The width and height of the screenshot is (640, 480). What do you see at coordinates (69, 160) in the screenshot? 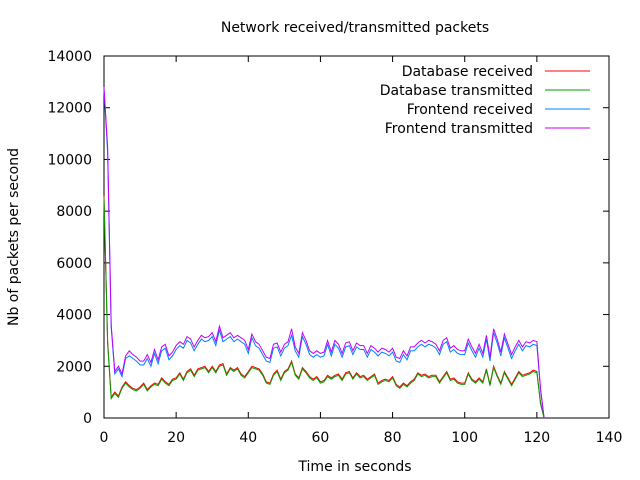
I see `y-tick-label: 10000` at bounding box center [69, 160].